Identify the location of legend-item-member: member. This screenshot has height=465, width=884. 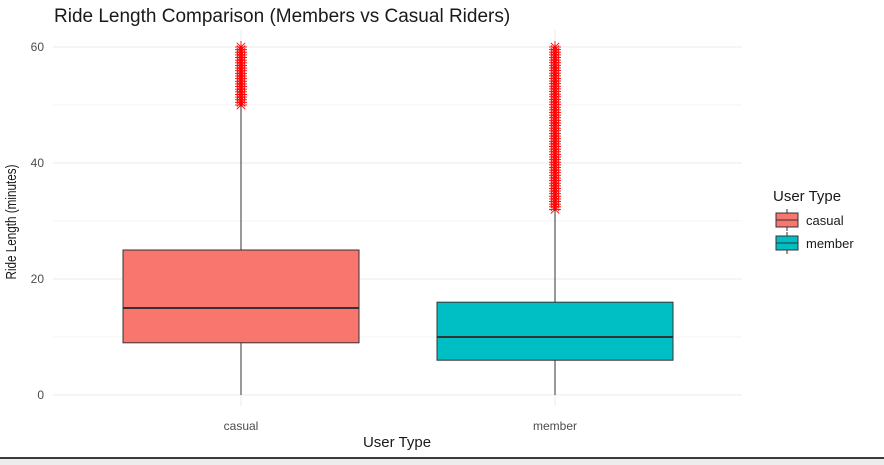
(814, 243).